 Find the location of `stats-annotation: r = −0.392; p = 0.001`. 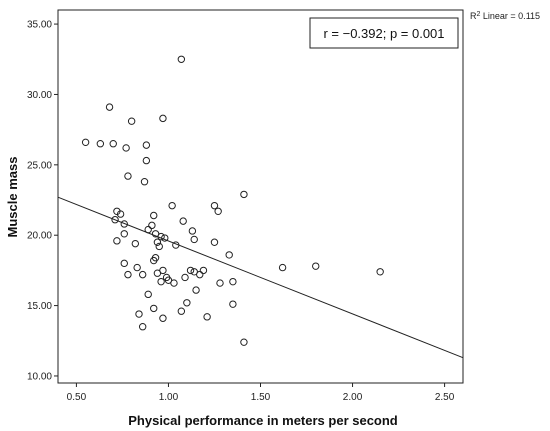

stats-annotation: r = −0.392; p = 0.001 is located at coordinates (383, 33).